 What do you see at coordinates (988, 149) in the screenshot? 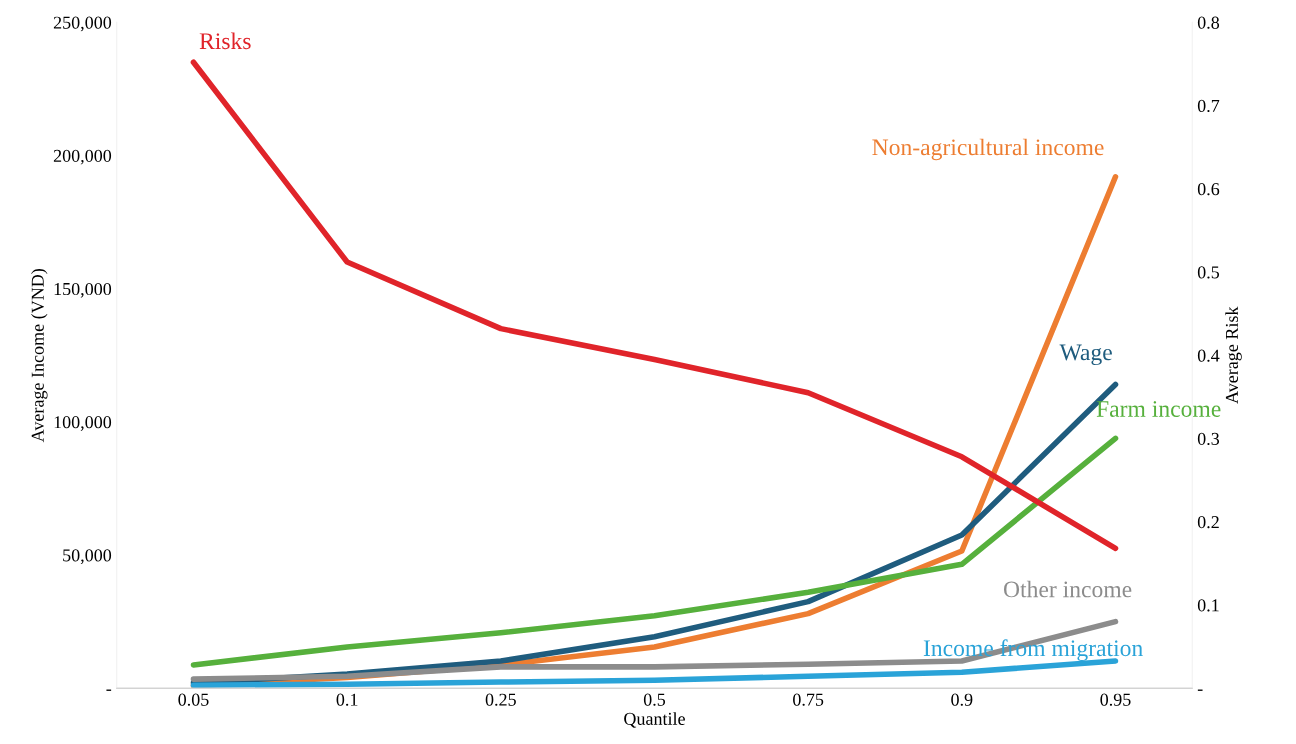
I see `series-label: Non-agricultural income` at bounding box center [988, 149].